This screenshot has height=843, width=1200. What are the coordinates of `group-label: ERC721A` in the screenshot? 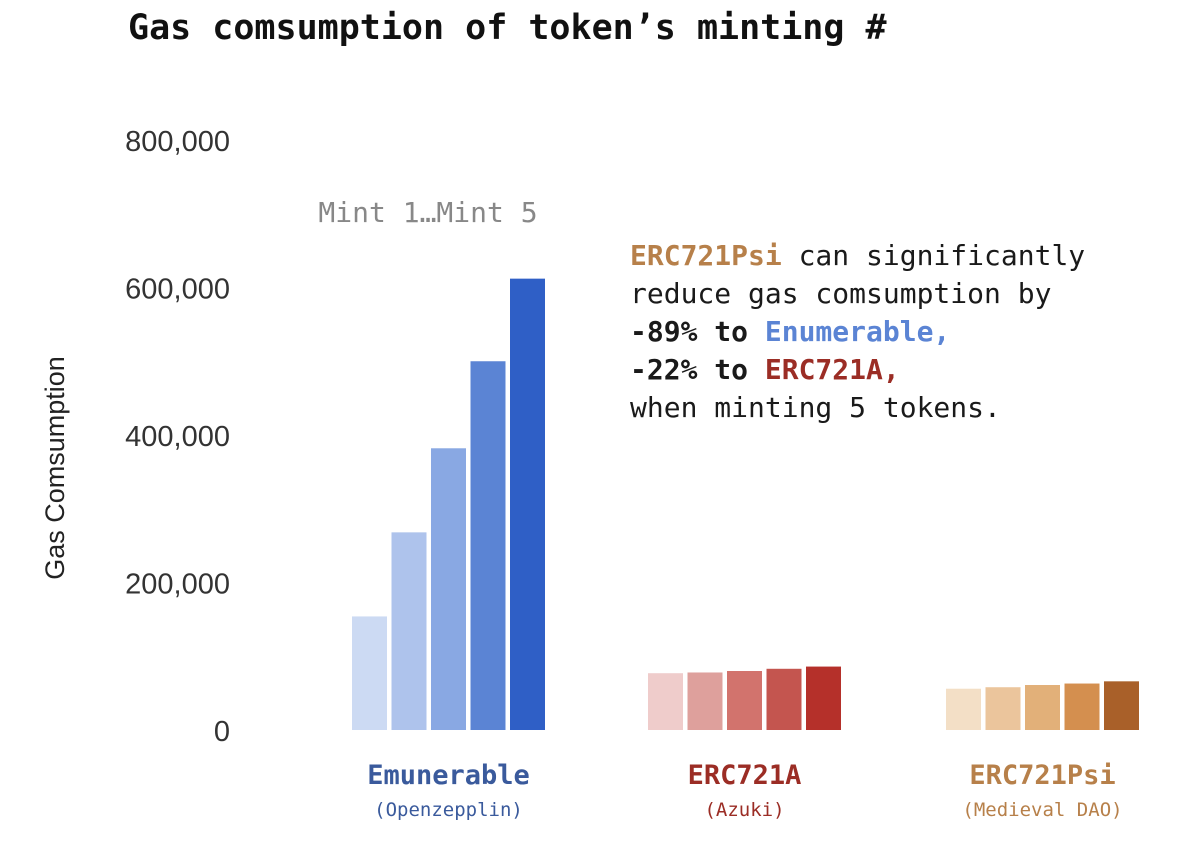 It's located at (745, 775).